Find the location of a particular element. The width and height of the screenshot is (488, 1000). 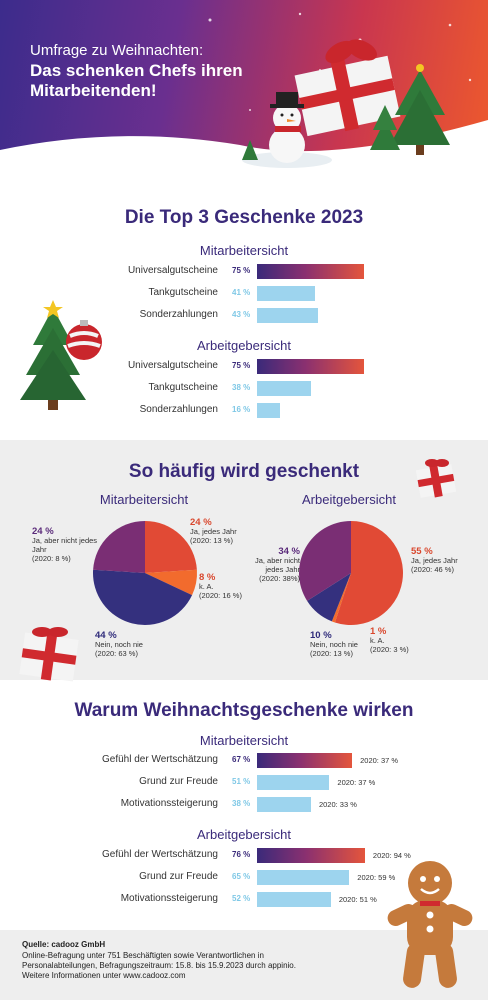

header-line-1: Umfrage zu Weihnachten: is located at coordinates (117, 50).